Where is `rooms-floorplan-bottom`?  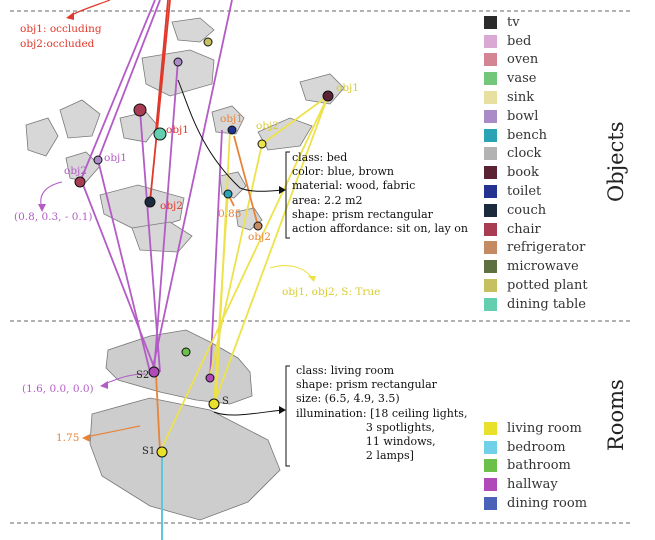 rooms-floorplan-bottom is located at coordinates (185, 459).